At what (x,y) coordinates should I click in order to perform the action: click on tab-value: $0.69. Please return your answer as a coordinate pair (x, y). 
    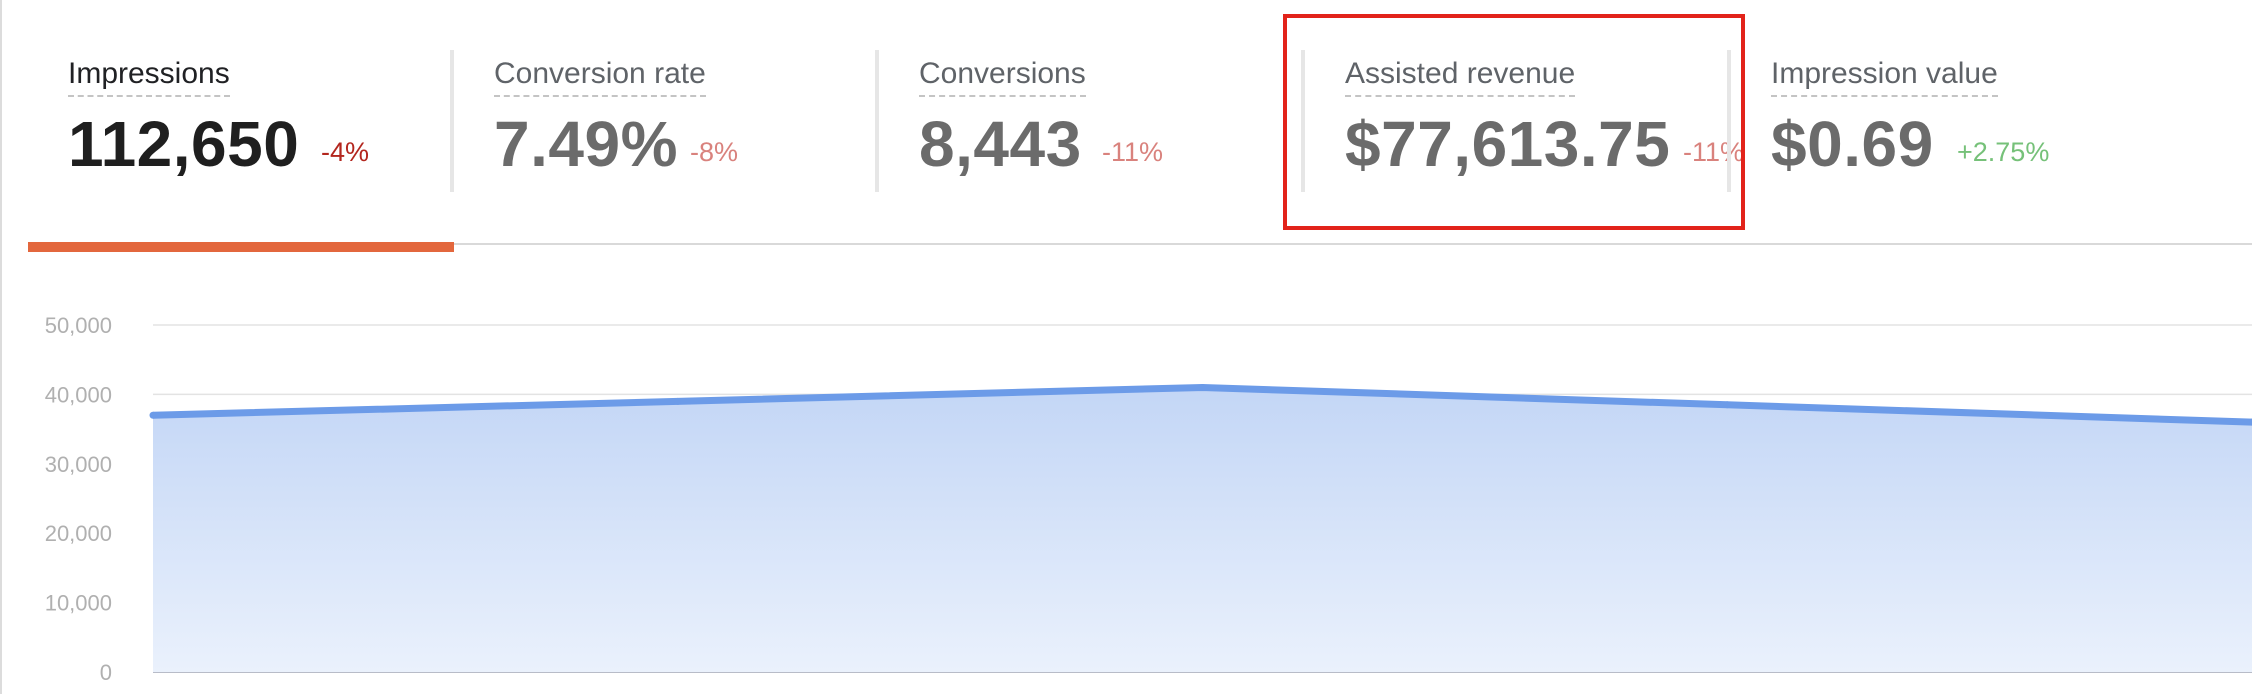
    Looking at the image, I should click on (1852, 144).